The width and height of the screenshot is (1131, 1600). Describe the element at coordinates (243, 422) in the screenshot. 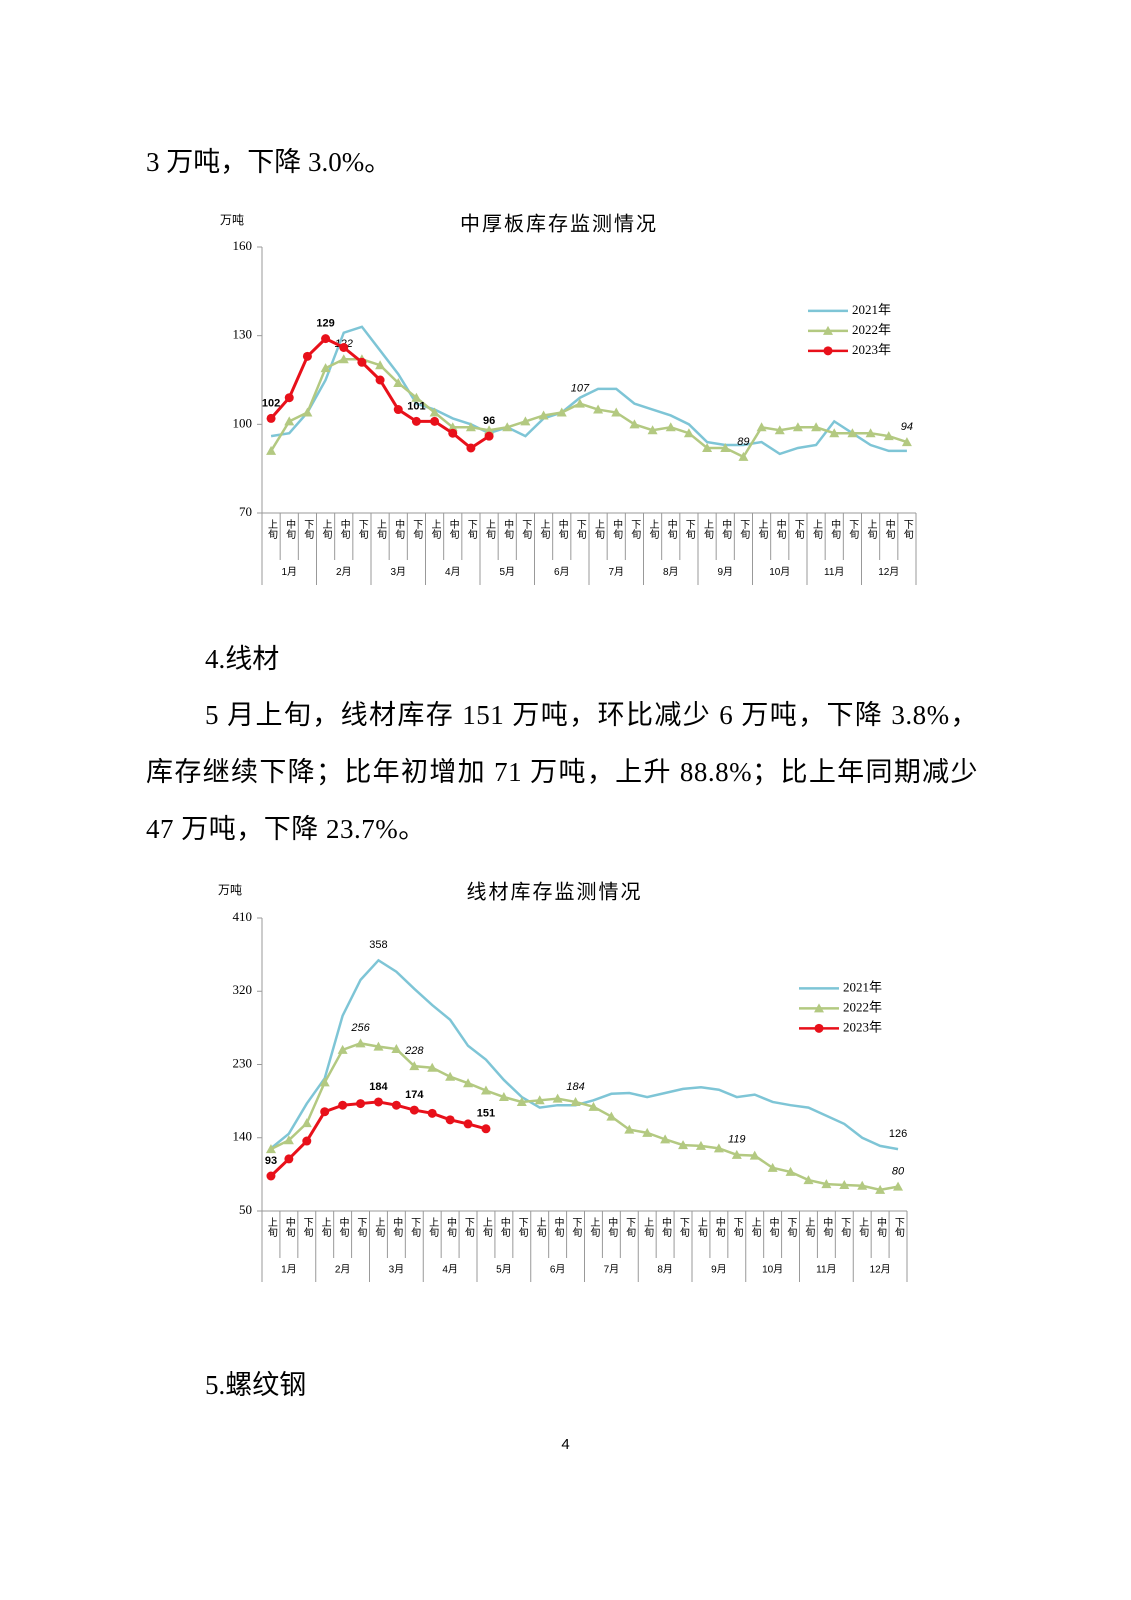

I see `y-tick-label: 100` at that location.